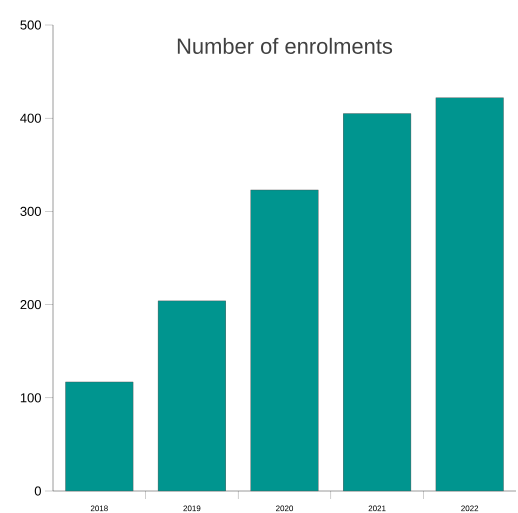 The height and width of the screenshot is (513, 518). I want to click on chart-title: Number of enrolments, so click(285, 46).